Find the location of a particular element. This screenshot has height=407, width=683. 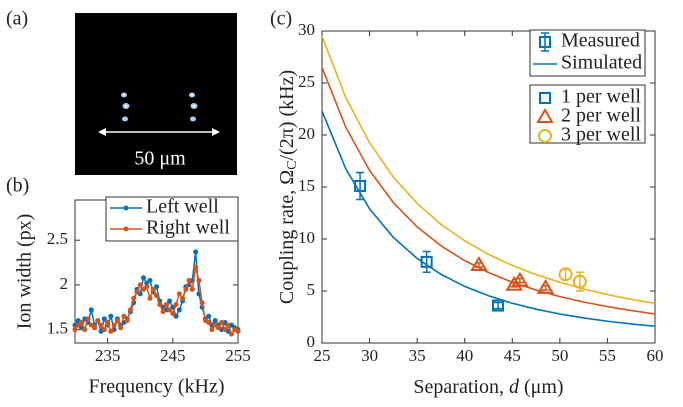

x-axis-label-part: d is located at coordinates (514, 387).